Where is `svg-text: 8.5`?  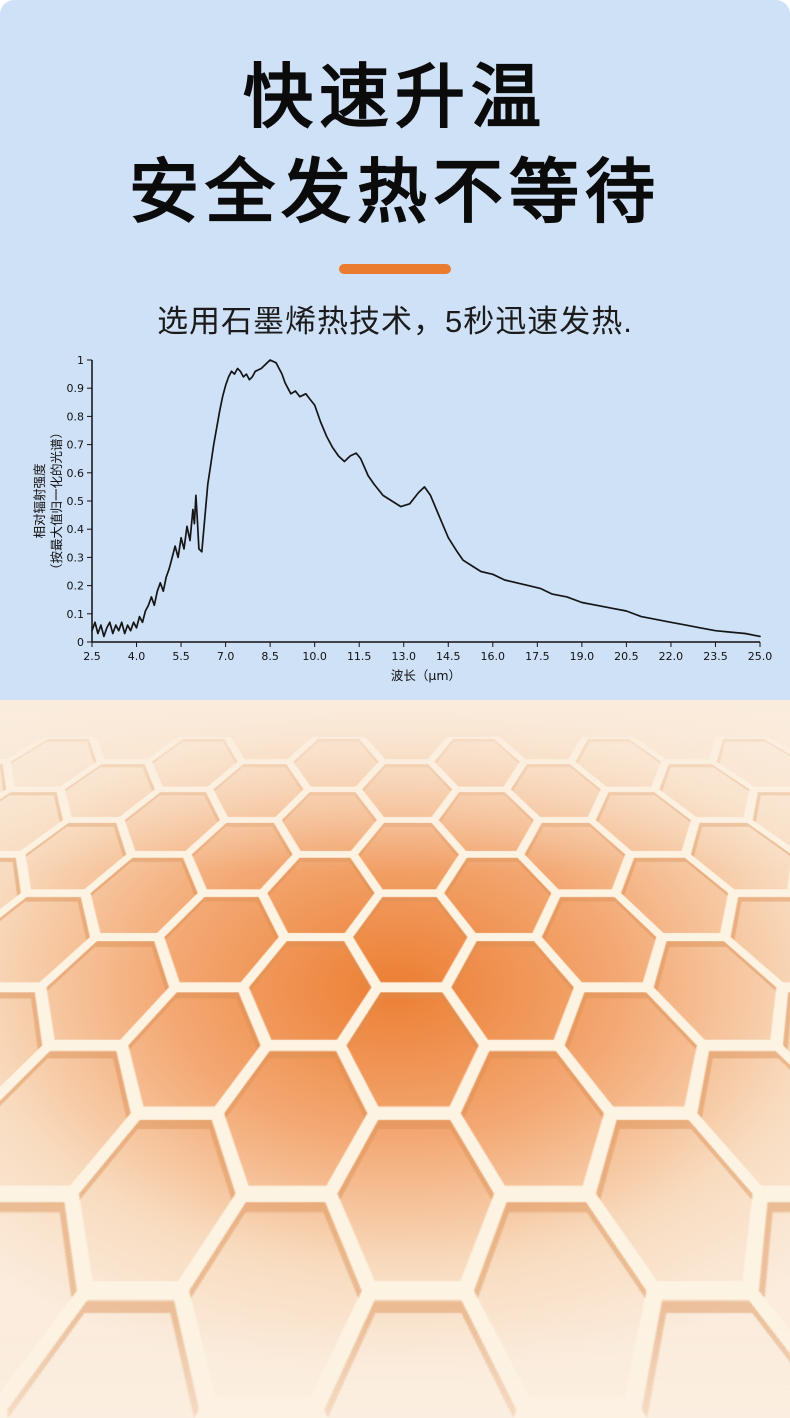 svg-text: 8.5 is located at coordinates (270, 656).